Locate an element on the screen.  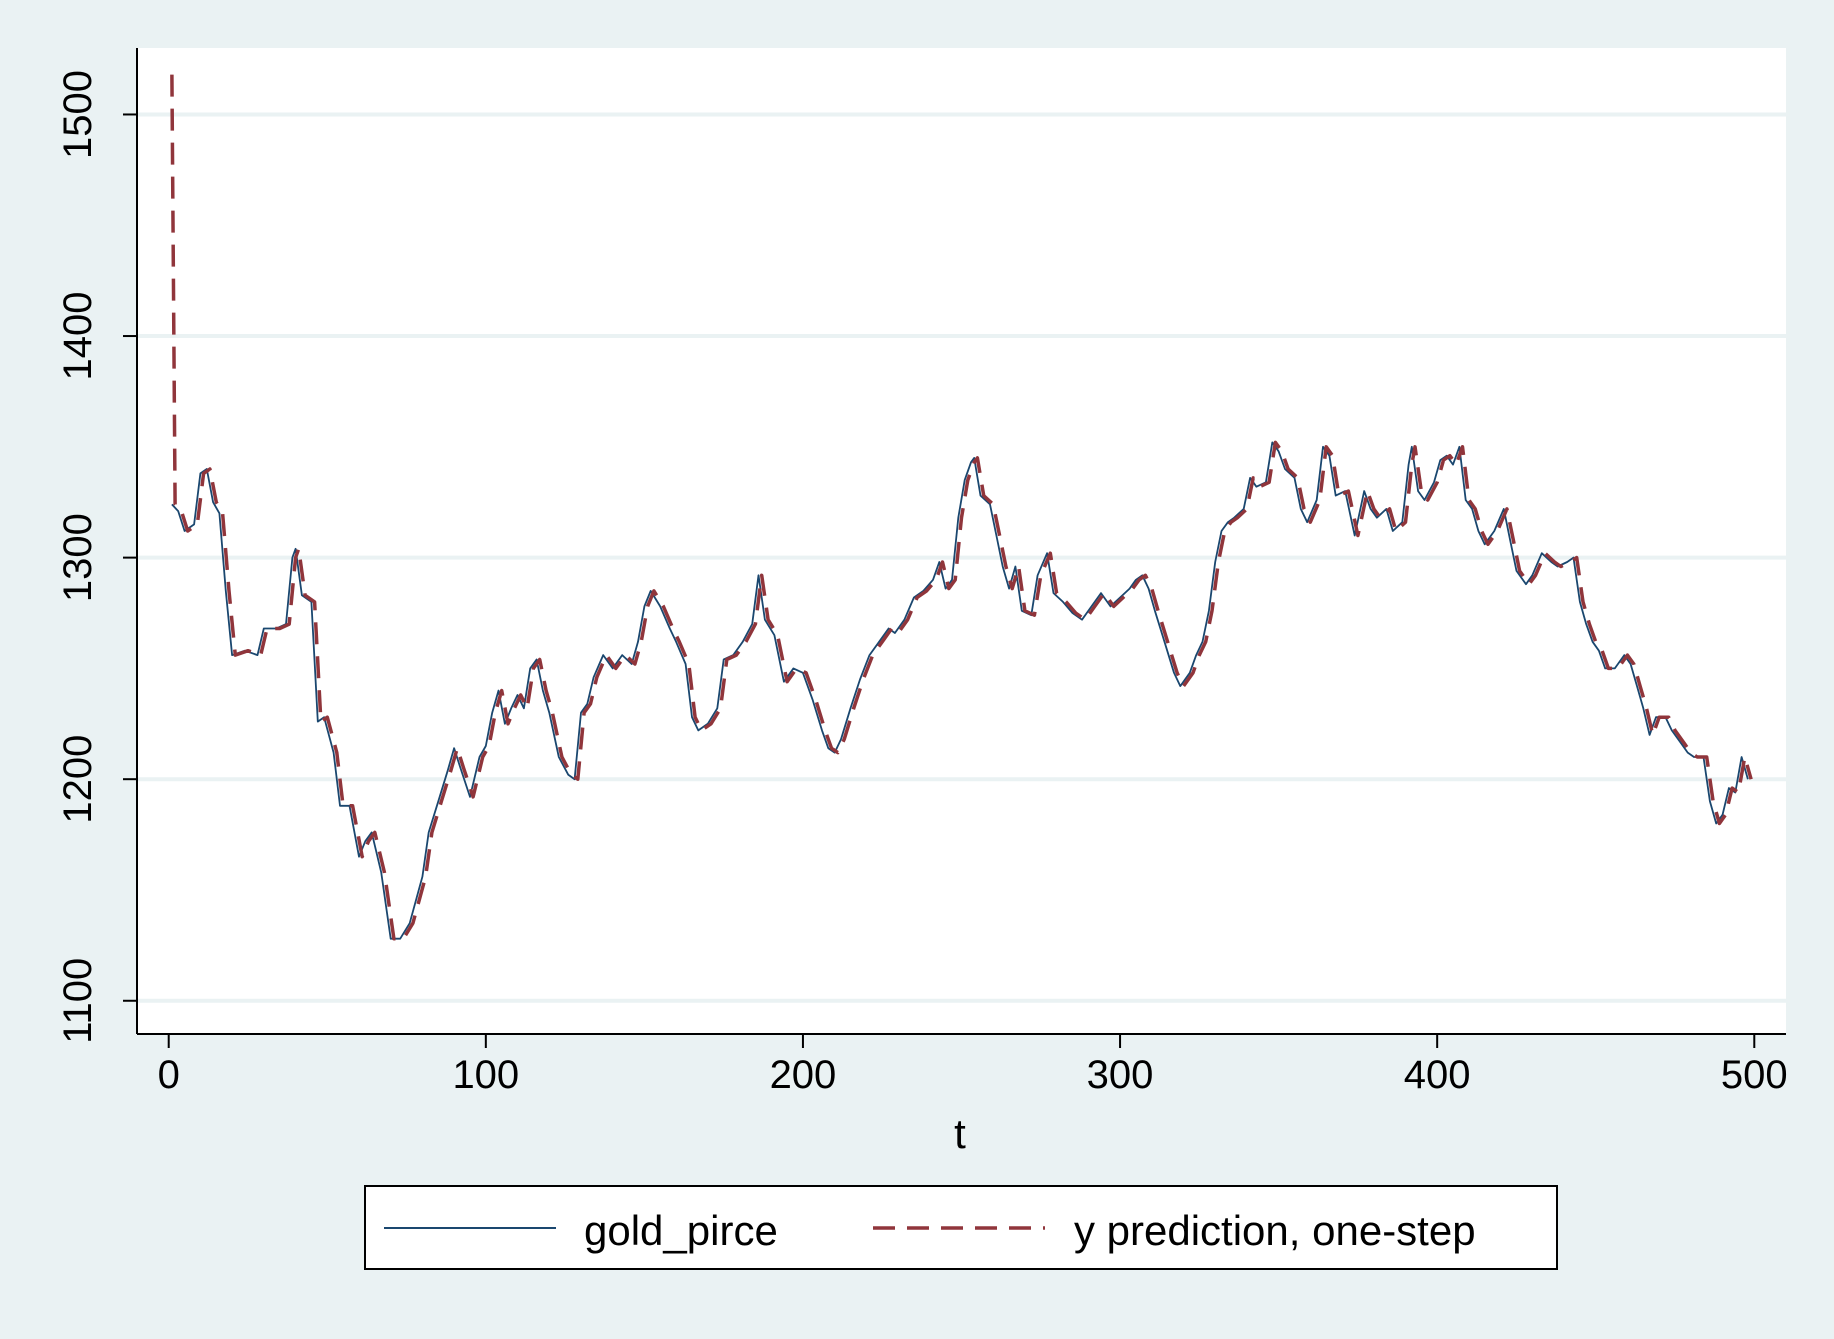
x-axis-title: t is located at coordinates (960, 1133).